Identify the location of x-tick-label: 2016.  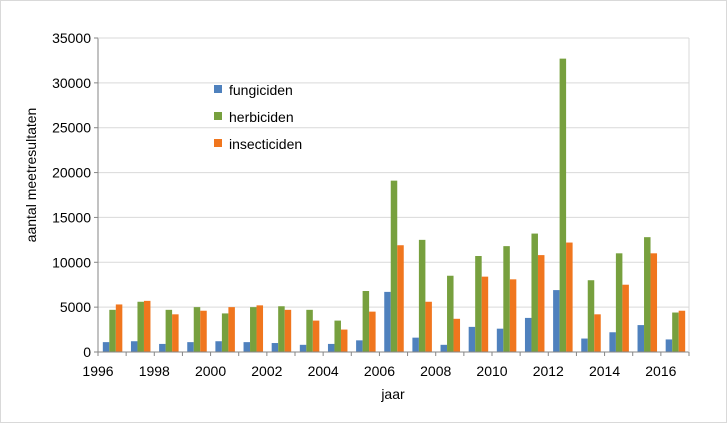
(660, 371).